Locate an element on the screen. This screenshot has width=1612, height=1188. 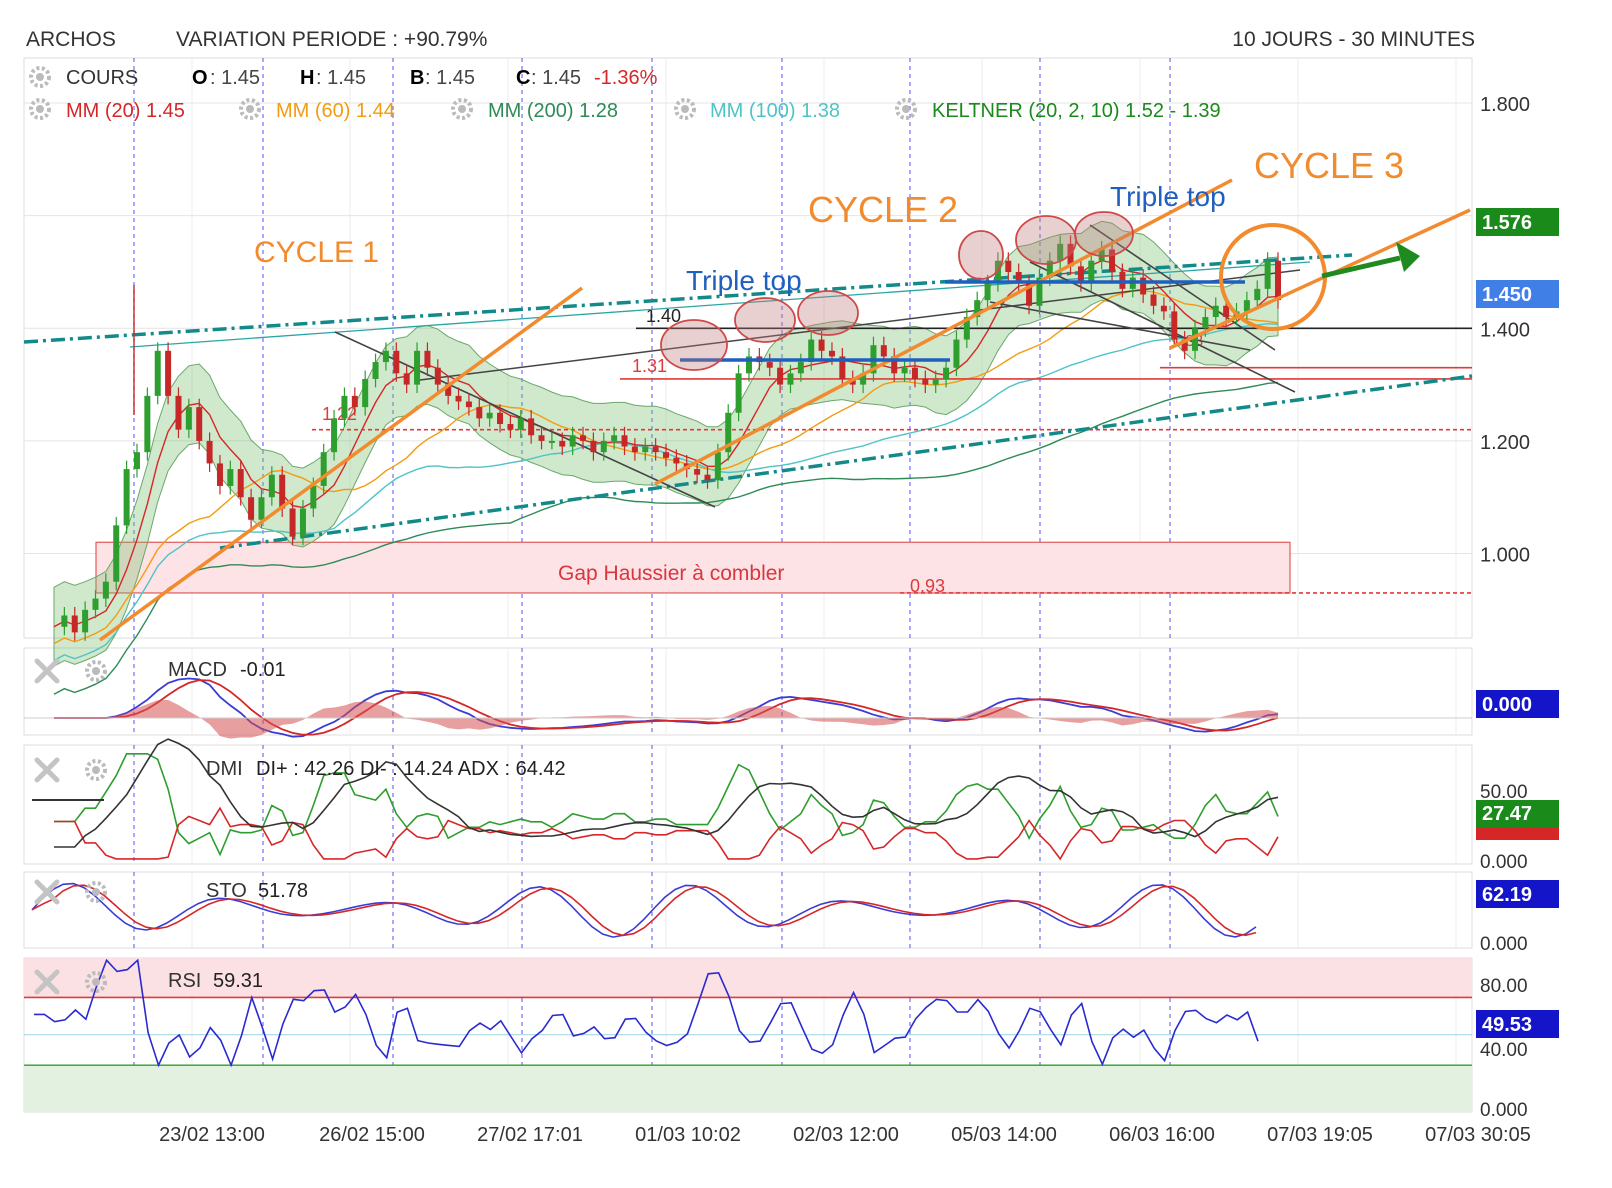
price-badge-last: 1.450 is located at coordinates (1517, 294).